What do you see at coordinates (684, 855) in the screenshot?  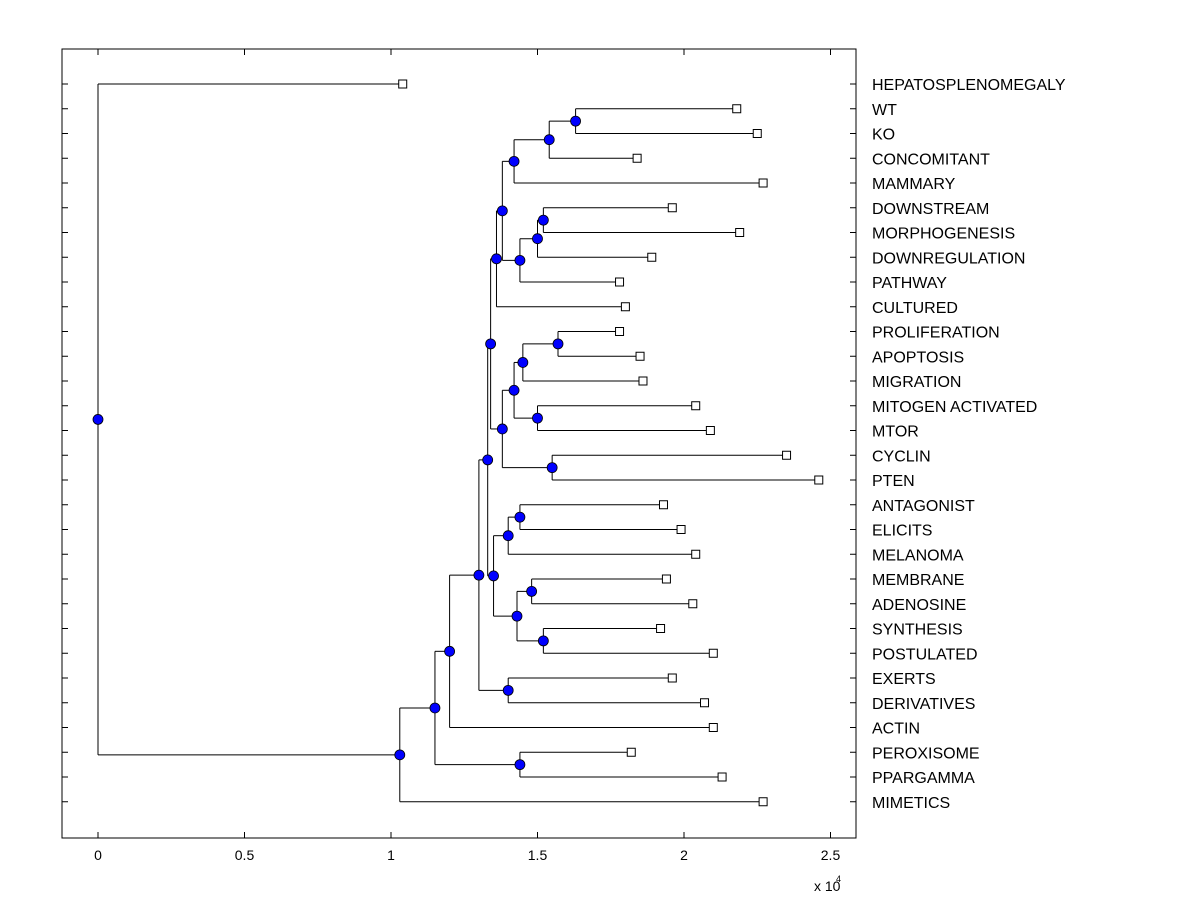 I see `x-tick-label: 2` at bounding box center [684, 855].